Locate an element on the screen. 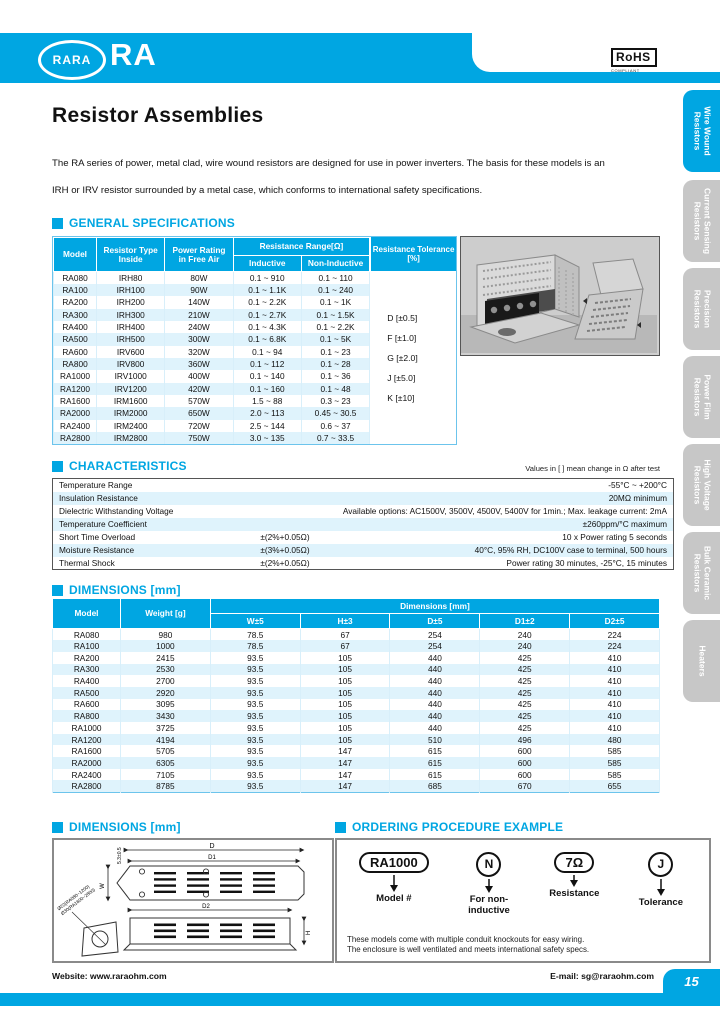 The height and width of the screenshot is (1012, 720). tab-label: Wire Wound Resistors is located at coordinates (702, 131).